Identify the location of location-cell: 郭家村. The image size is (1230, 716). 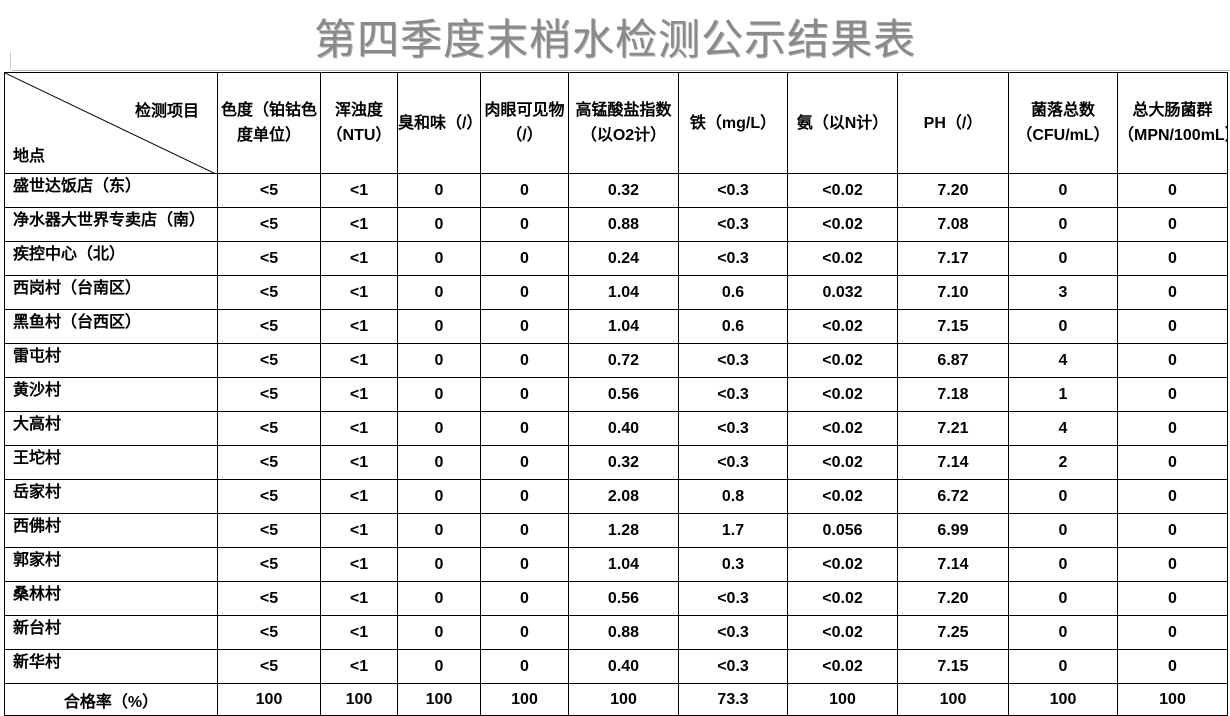
(111, 564).